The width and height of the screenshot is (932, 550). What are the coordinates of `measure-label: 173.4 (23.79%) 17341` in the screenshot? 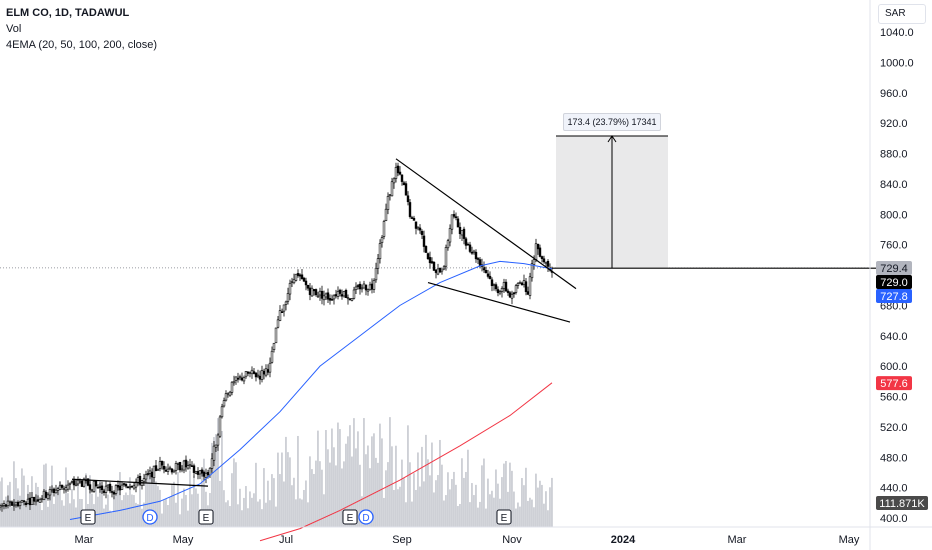 It's located at (612, 122).